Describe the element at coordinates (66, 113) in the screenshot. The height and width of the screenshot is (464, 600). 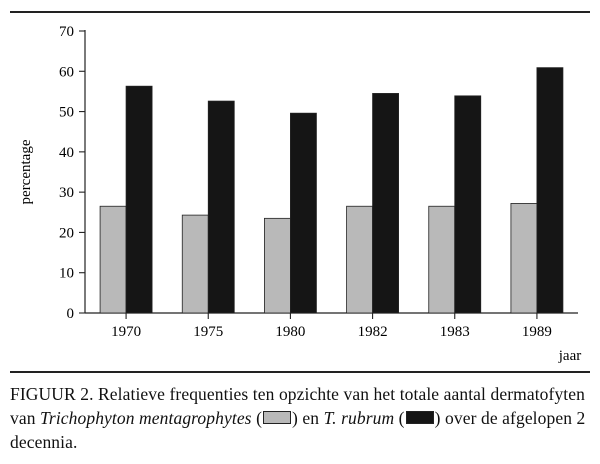
I see `y-tick-label: 50` at that location.